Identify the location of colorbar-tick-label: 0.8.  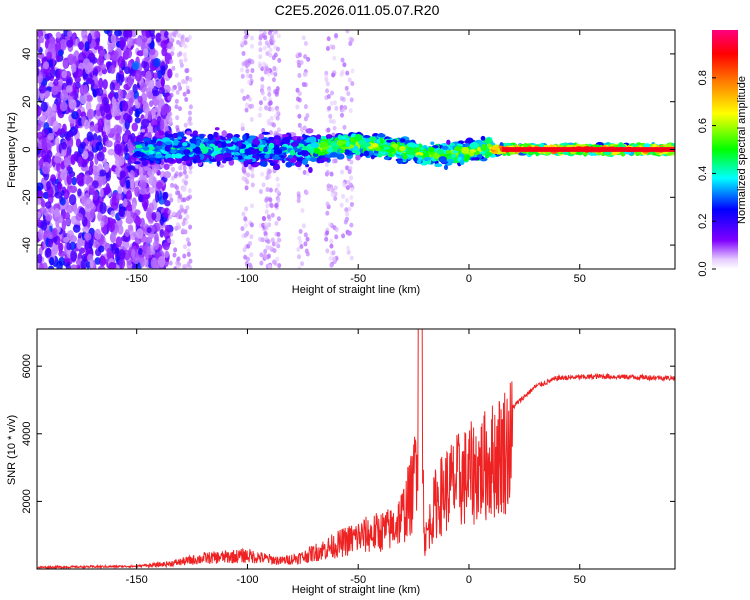
(703, 77).